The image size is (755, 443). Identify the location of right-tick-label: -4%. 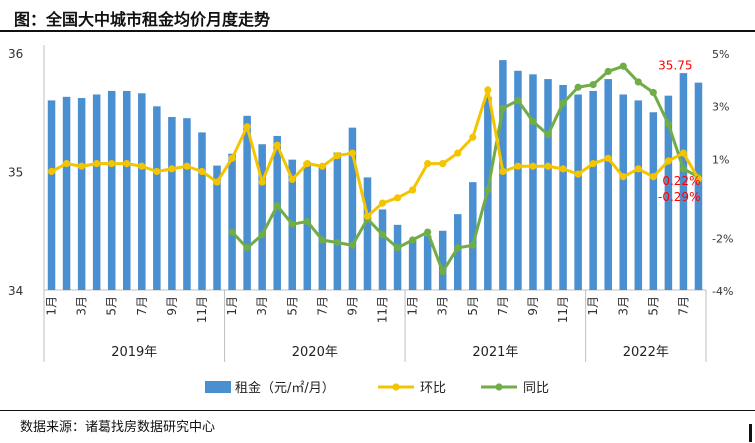
(722, 291).